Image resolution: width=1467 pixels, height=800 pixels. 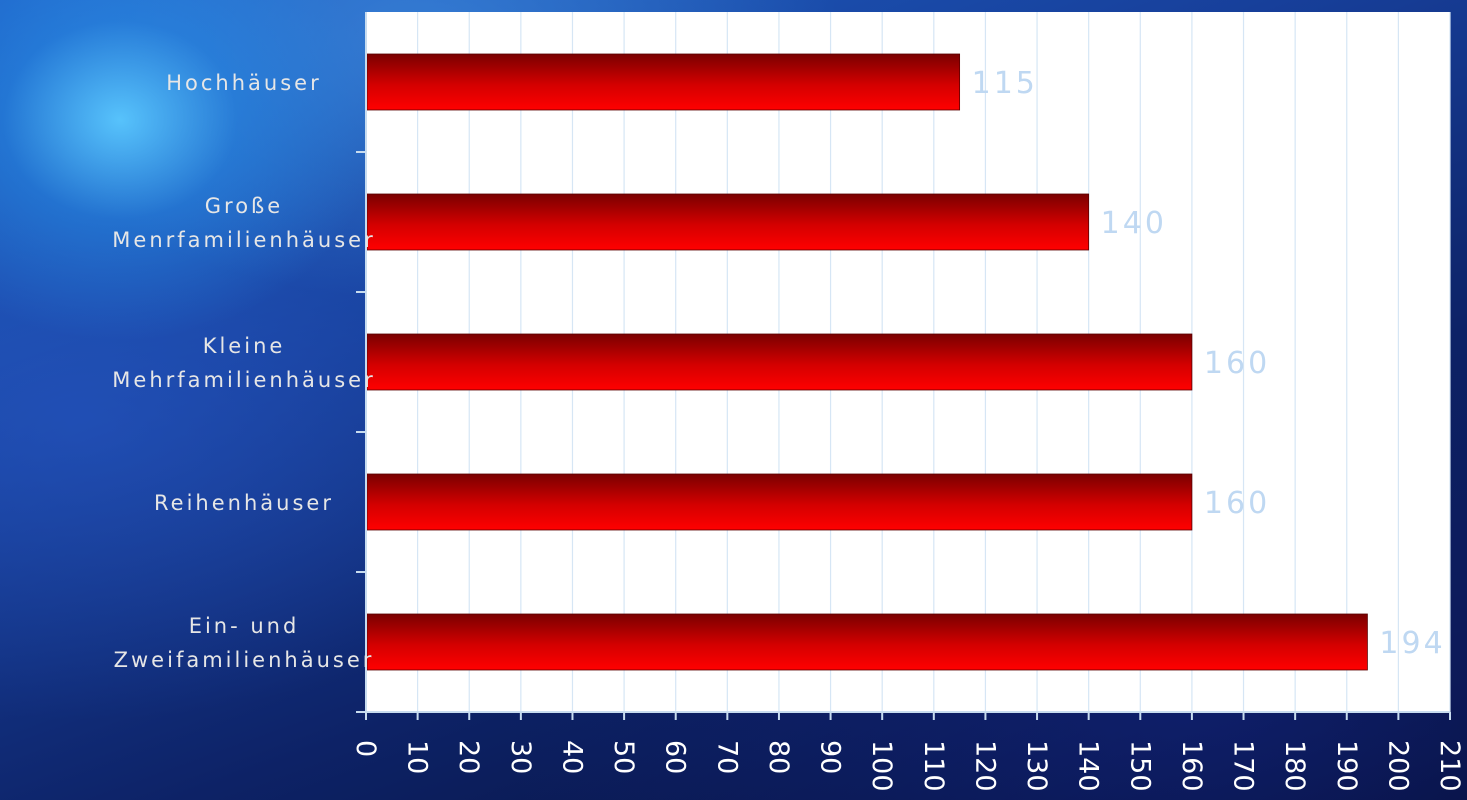 I want to click on category-label-1-1: Menrfamilienhäuser, so click(x=243, y=240).